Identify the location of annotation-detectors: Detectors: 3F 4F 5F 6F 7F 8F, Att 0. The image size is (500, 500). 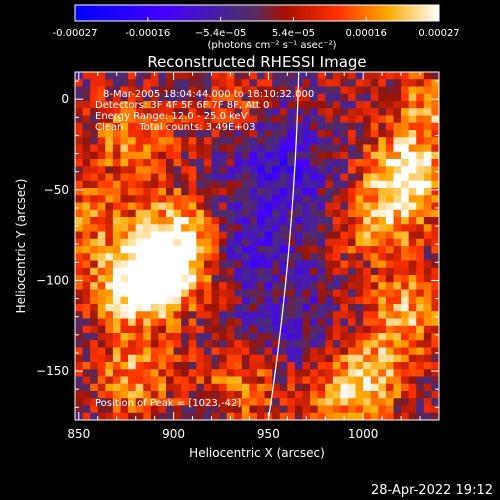
(182, 105).